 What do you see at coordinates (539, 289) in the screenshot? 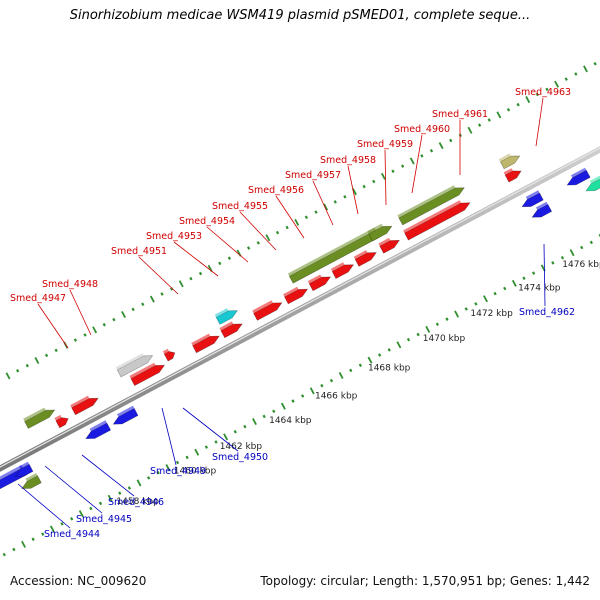
I see `scale-label: 1474 kbp` at bounding box center [539, 289].